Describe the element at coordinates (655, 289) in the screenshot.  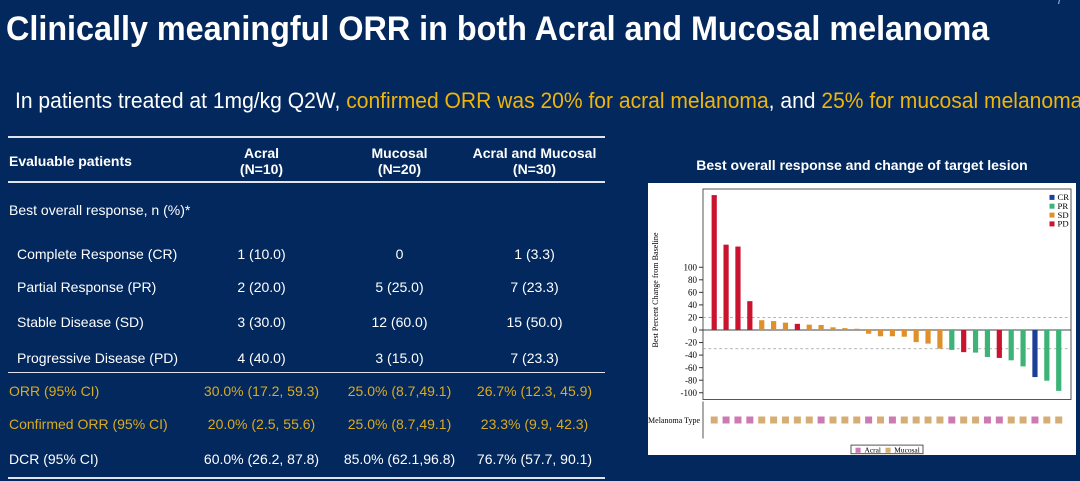
I see `svg-text:Best Percent Change from Basel: Best Percent Change from Baseline` at that location.